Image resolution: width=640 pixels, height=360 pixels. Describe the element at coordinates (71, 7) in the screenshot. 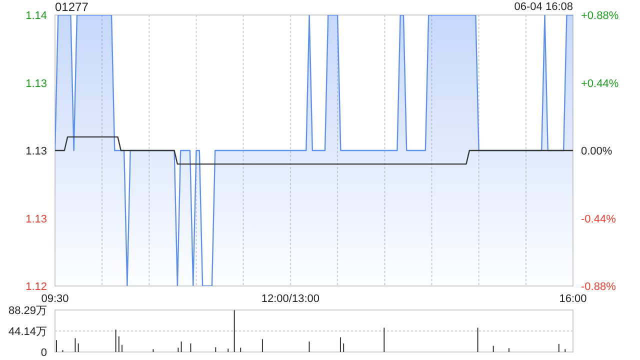

I see `chart-title: 01277` at that location.